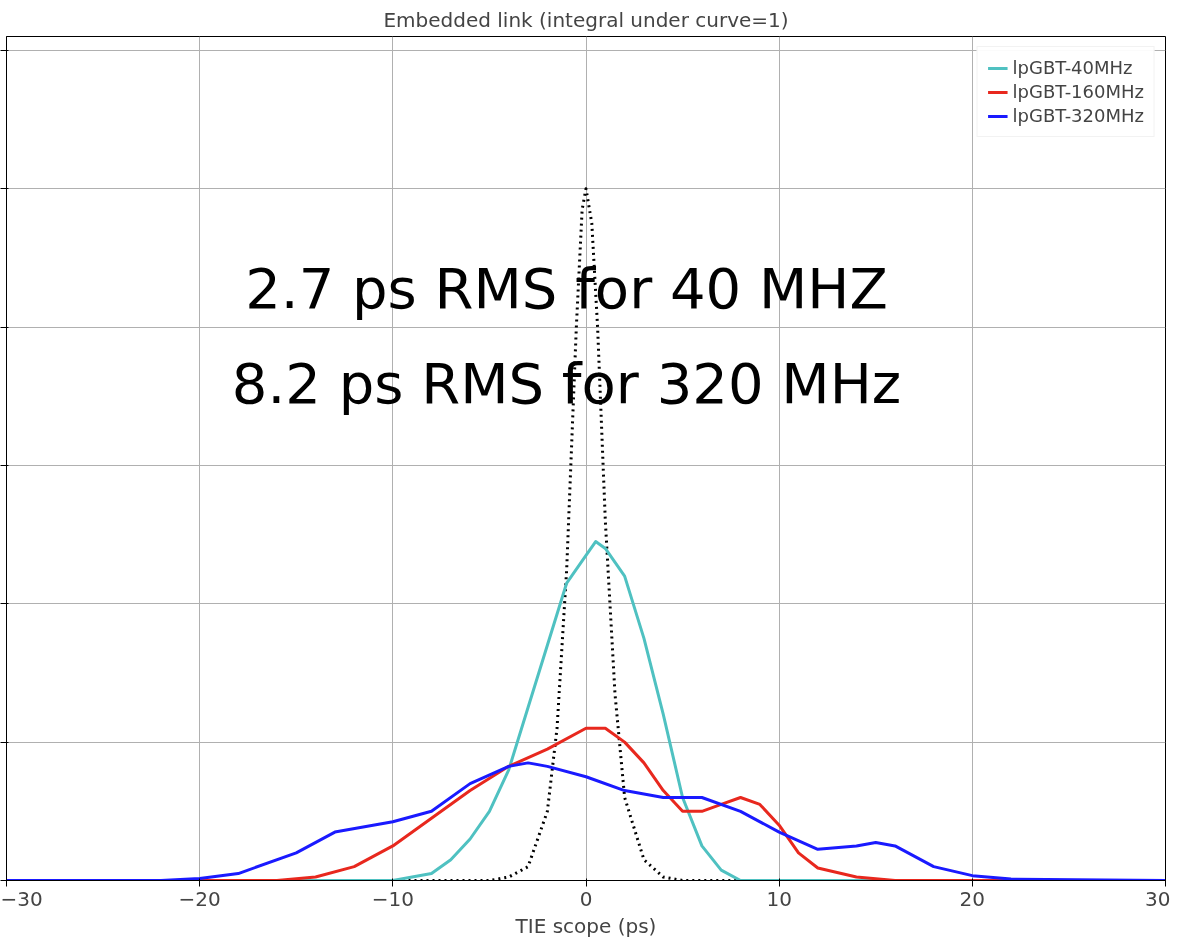 The image size is (1178, 948). I want to click on chart-title: Embedded link (integral under curve=1), so click(586, 19).